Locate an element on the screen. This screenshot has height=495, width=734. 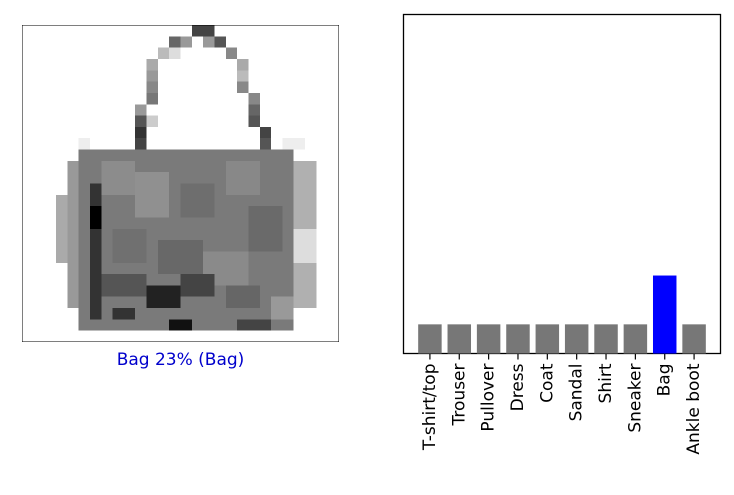
bar-t-shirt-top is located at coordinates (430, 339).